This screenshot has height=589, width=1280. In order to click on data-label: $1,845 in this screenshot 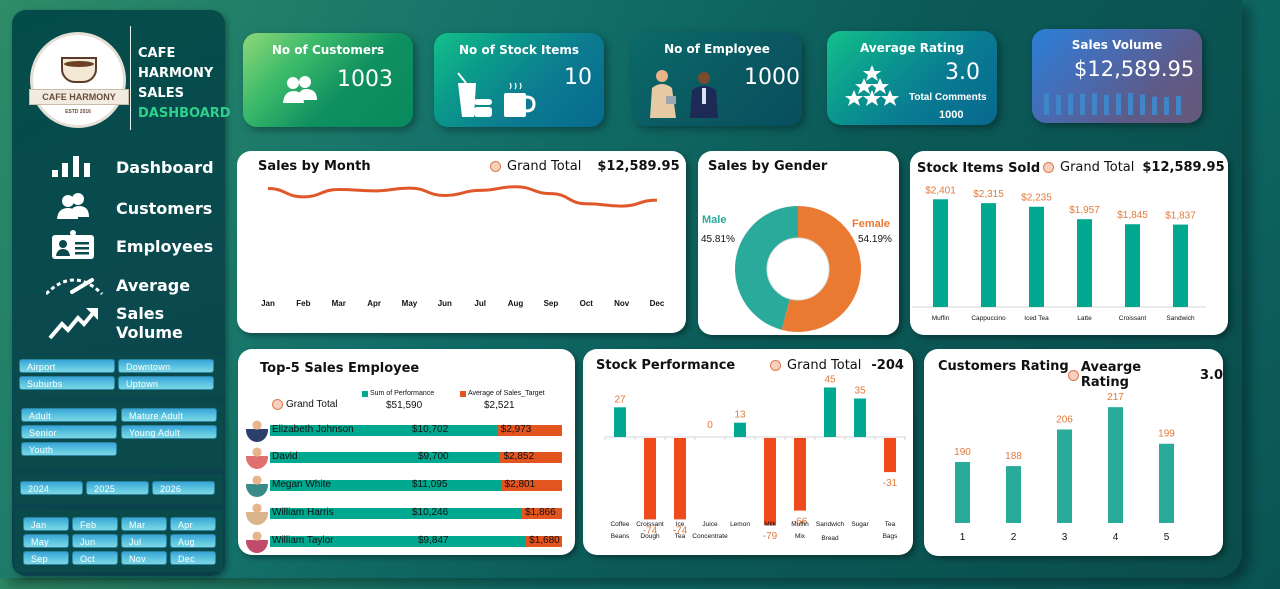, I will do `click(1132, 215)`.